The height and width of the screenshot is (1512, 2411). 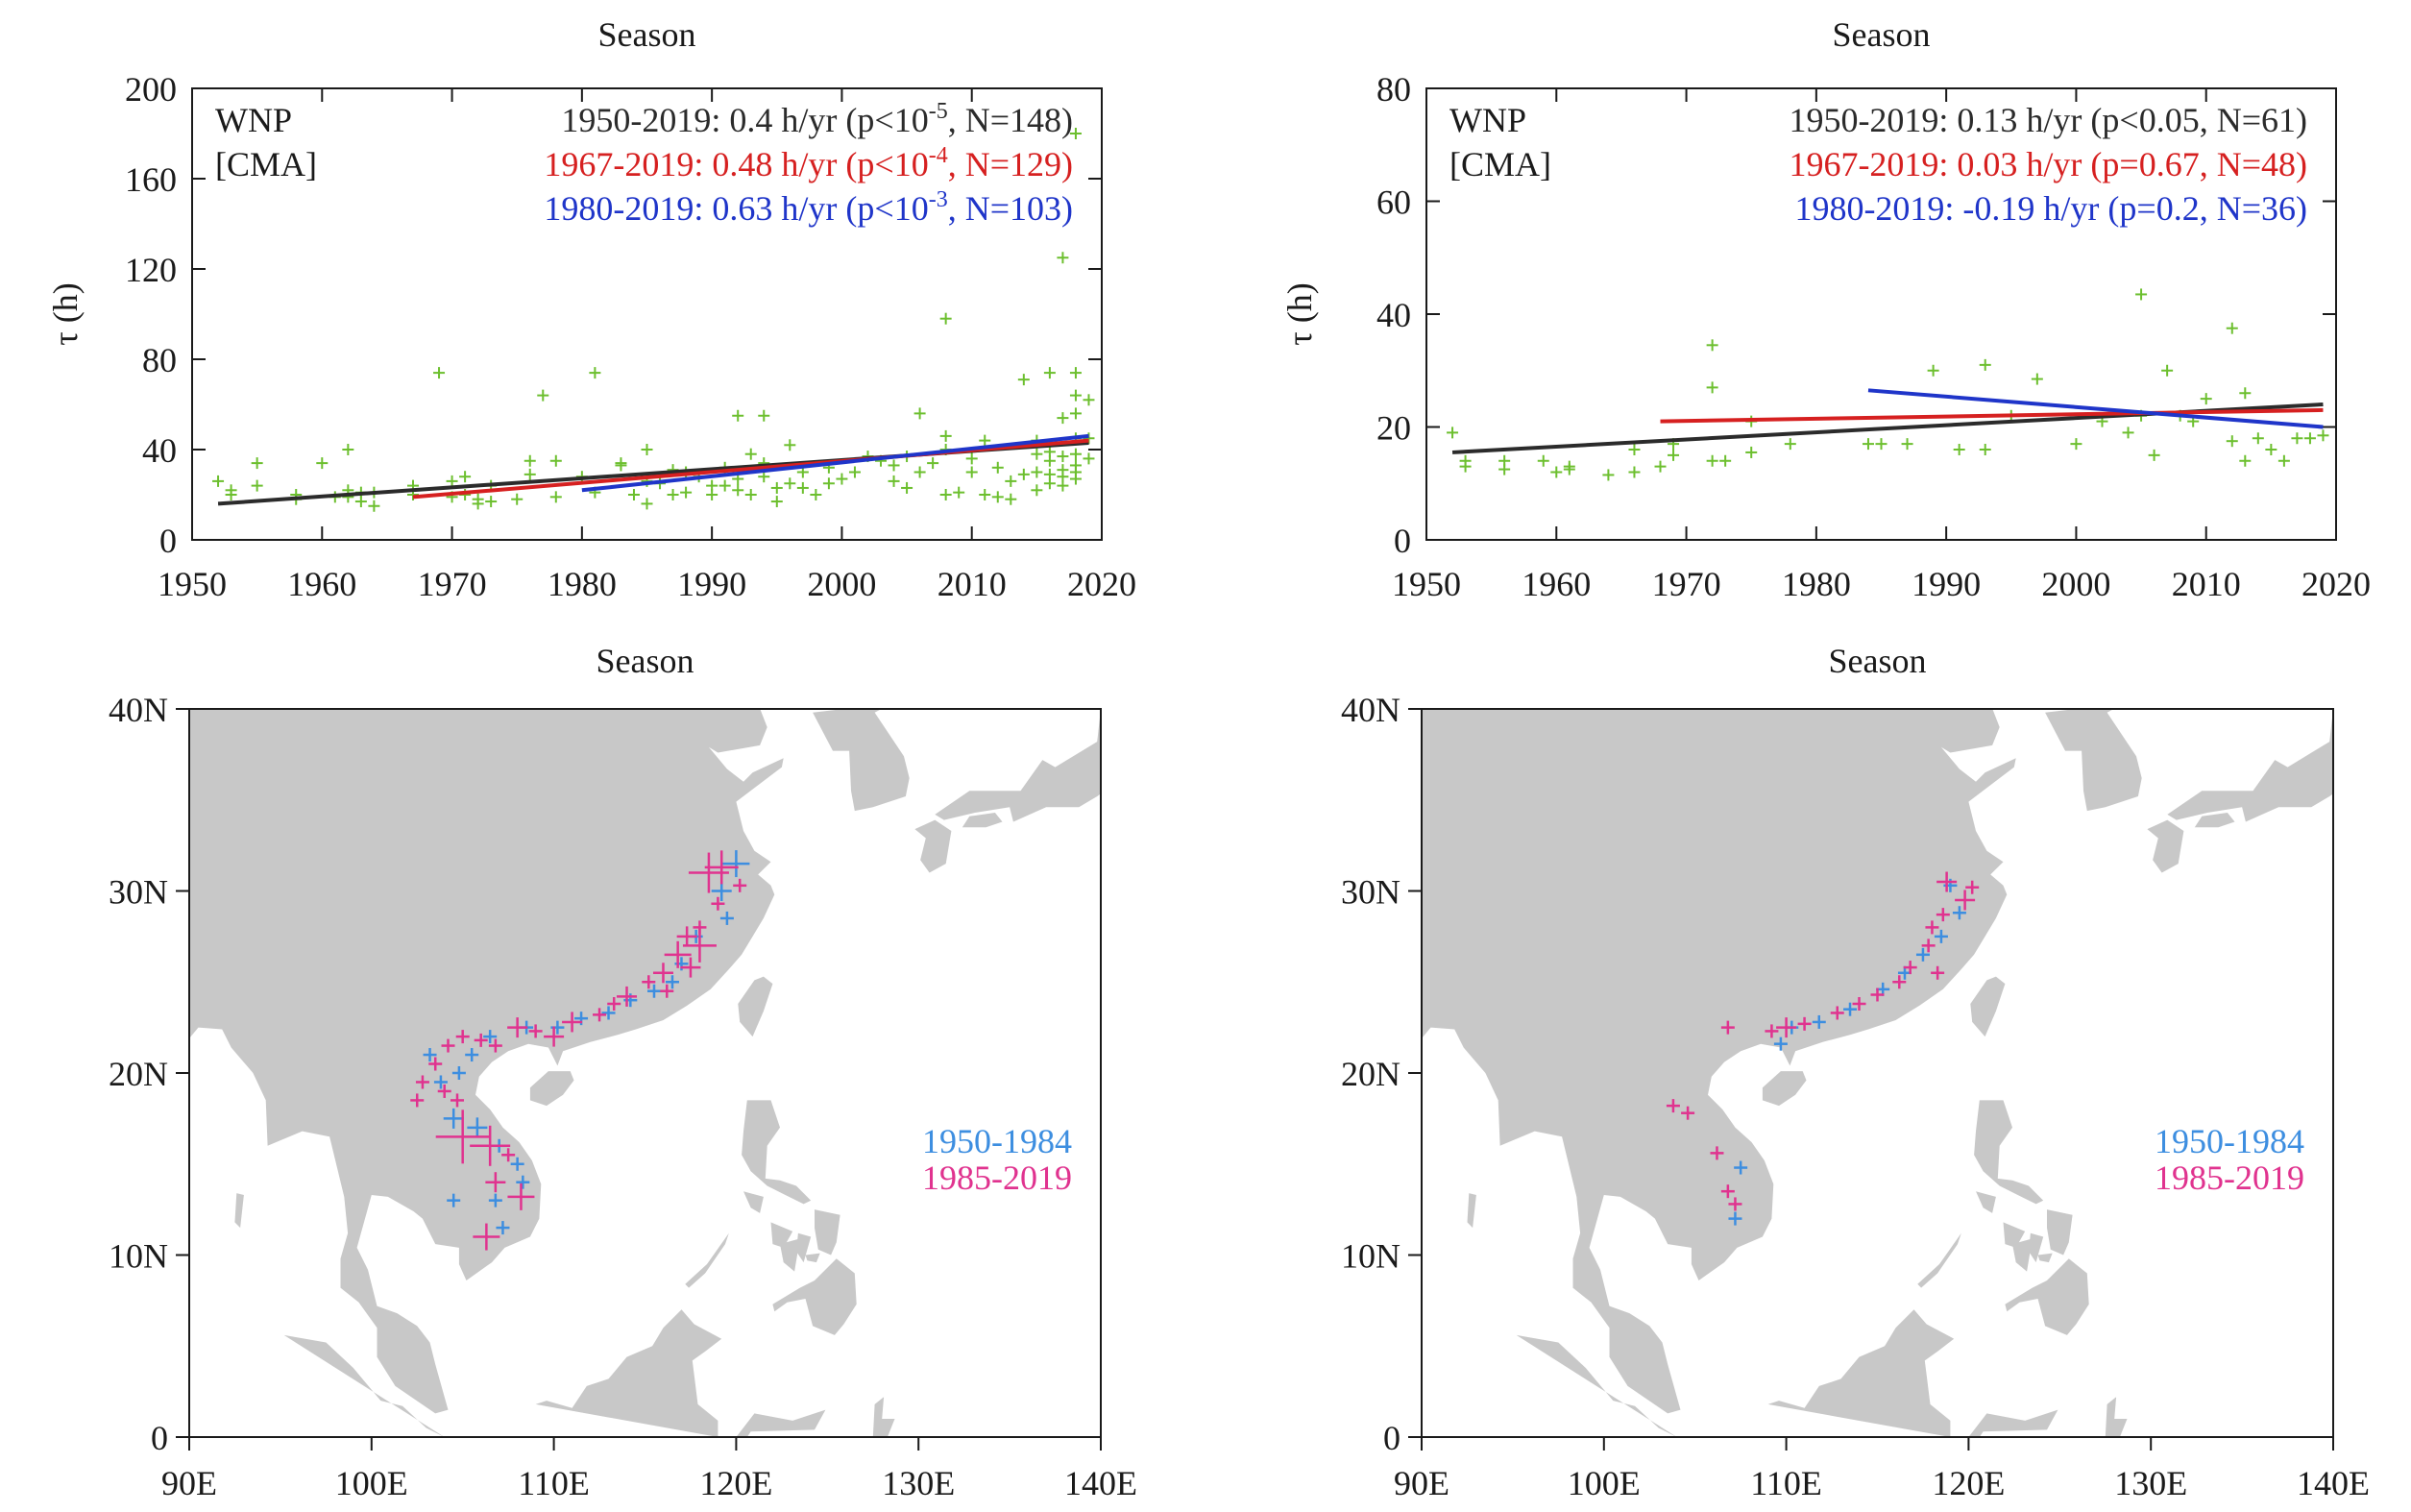 I want to click on trend-stat-text: 1980-2019: -0.19 h/yr (p=0.2, N=36), so click(x=2050, y=208).